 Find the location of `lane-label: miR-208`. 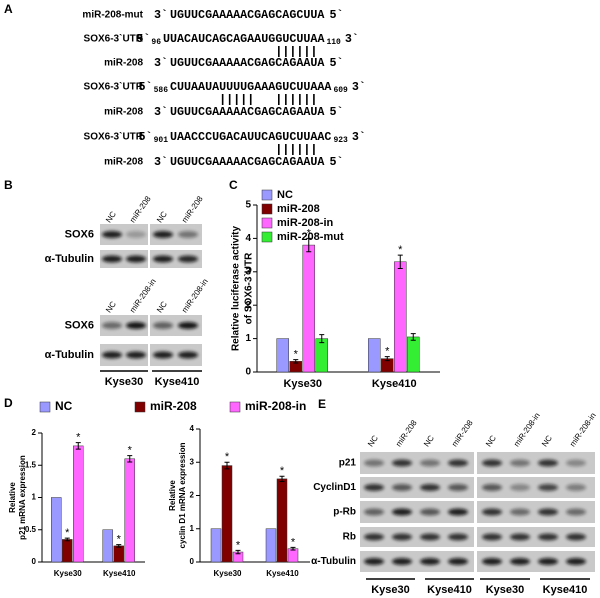

lane-label: miR-208 is located at coordinates (406, 433).